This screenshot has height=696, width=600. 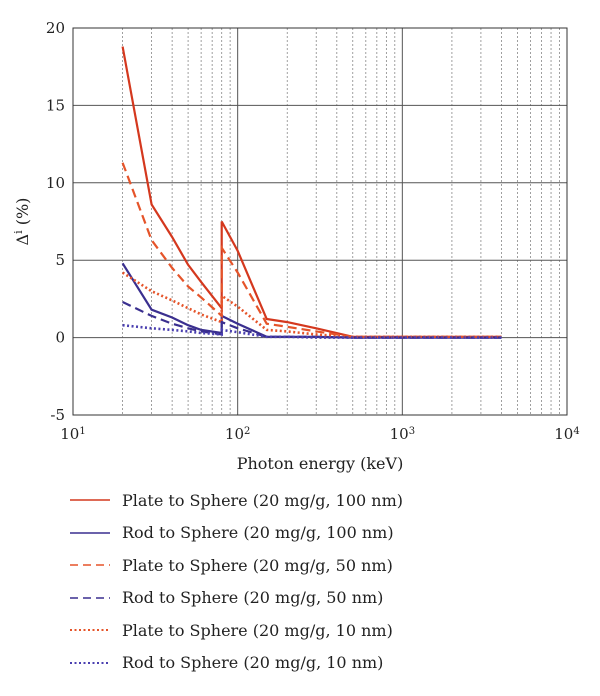 What do you see at coordinates (257, 565) in the screenshot?
I see `legend-label: Plate to Sphere (20 mg/g, 50 nm)` at bounding box center [257, 565].